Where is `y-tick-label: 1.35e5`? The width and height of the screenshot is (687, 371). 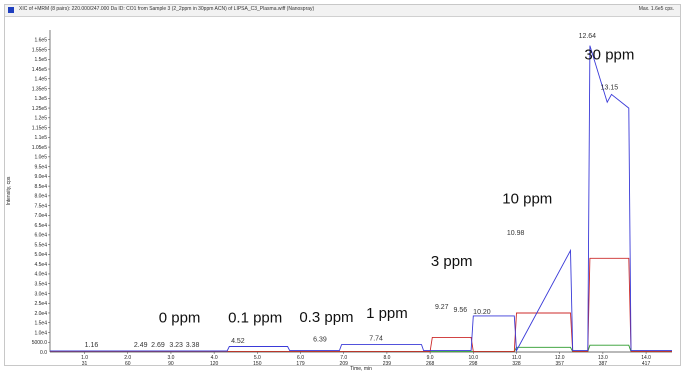
y-tick-label: 1.35e5 is located at coordinates (40, 89).